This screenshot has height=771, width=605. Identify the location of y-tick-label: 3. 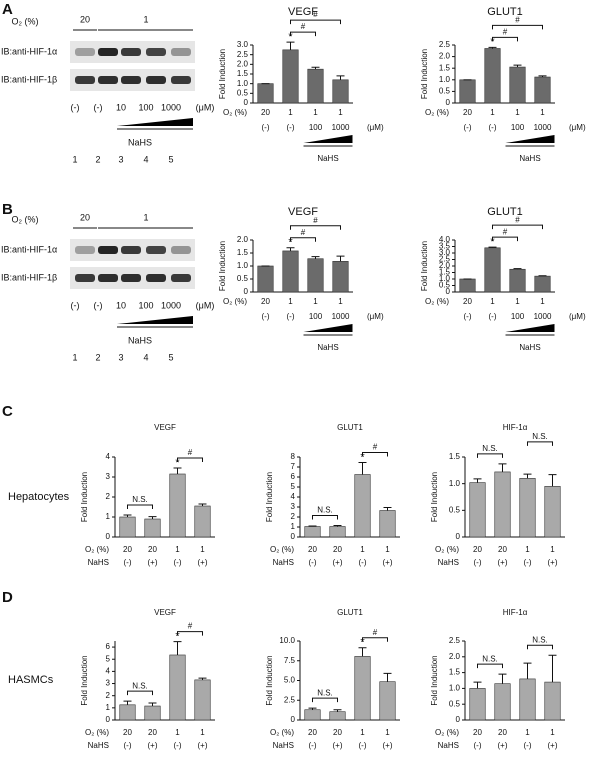
(108, 683).